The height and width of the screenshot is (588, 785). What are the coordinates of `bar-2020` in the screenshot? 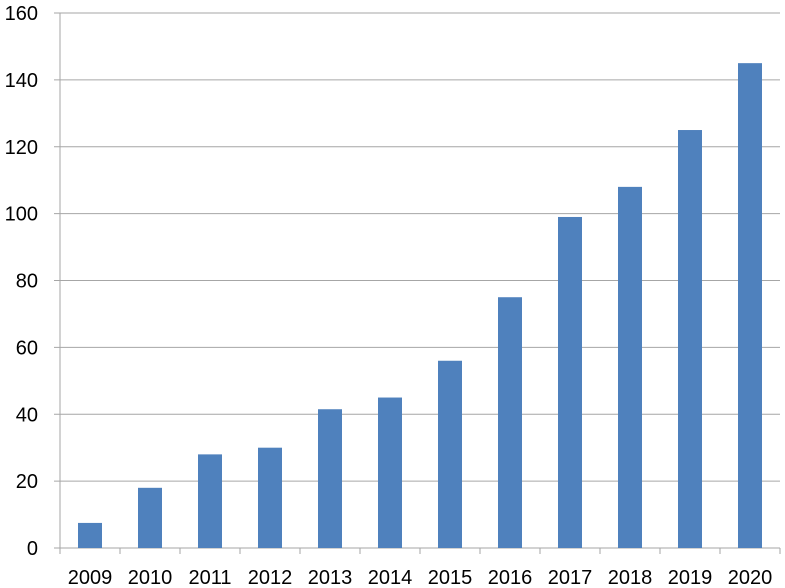 It's located at (750, 305).